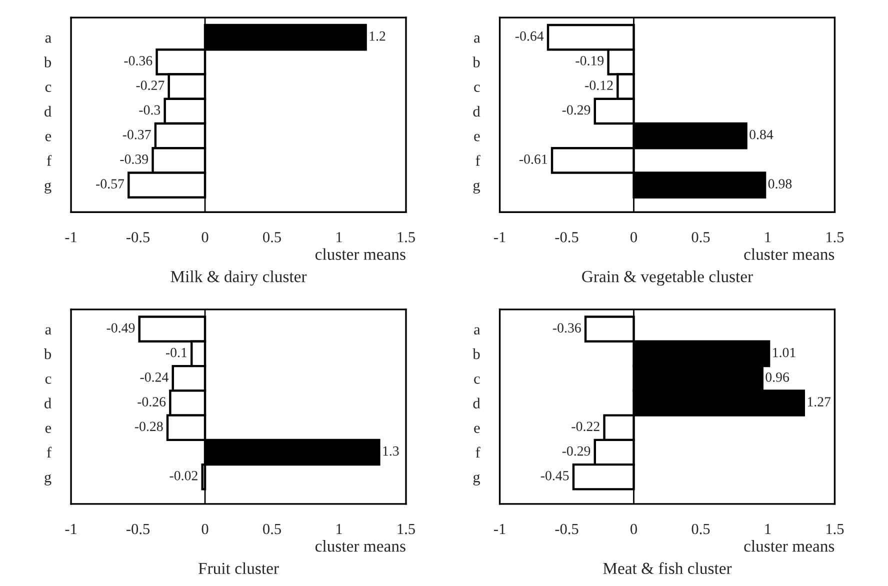 The height and width of the screenshot is (586, 888). Describe the element at coordinates (391, 451) in the screenshot. I see `data-label: 1.3` at that location.